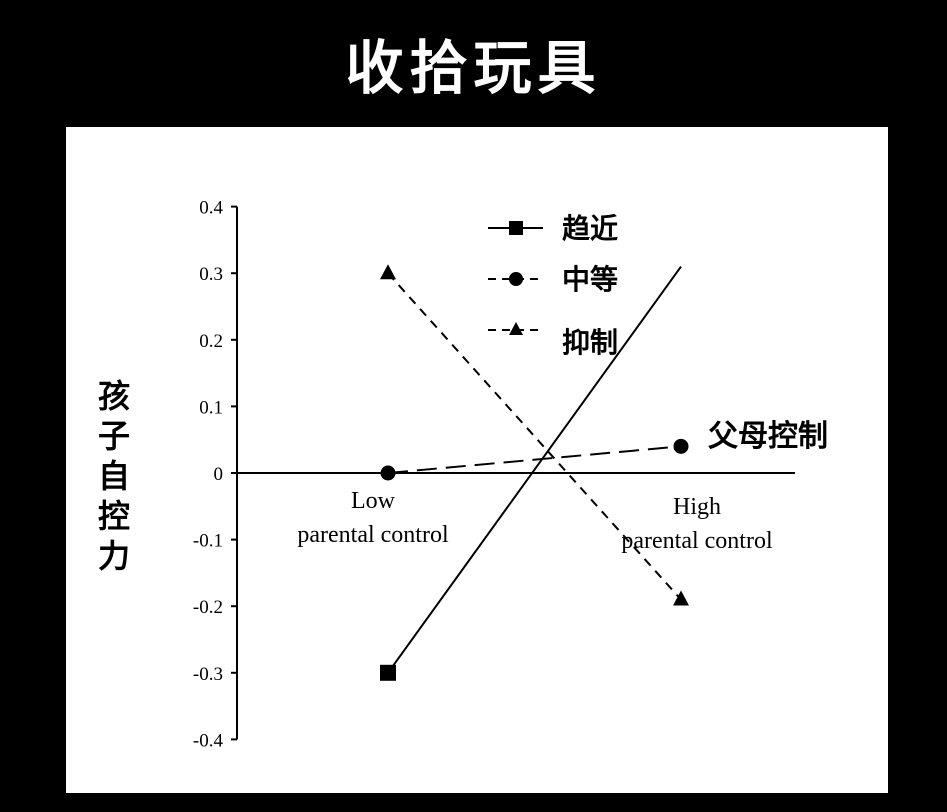  I want to click on y-axis-label: 孩子自控力, so click(114, 476).